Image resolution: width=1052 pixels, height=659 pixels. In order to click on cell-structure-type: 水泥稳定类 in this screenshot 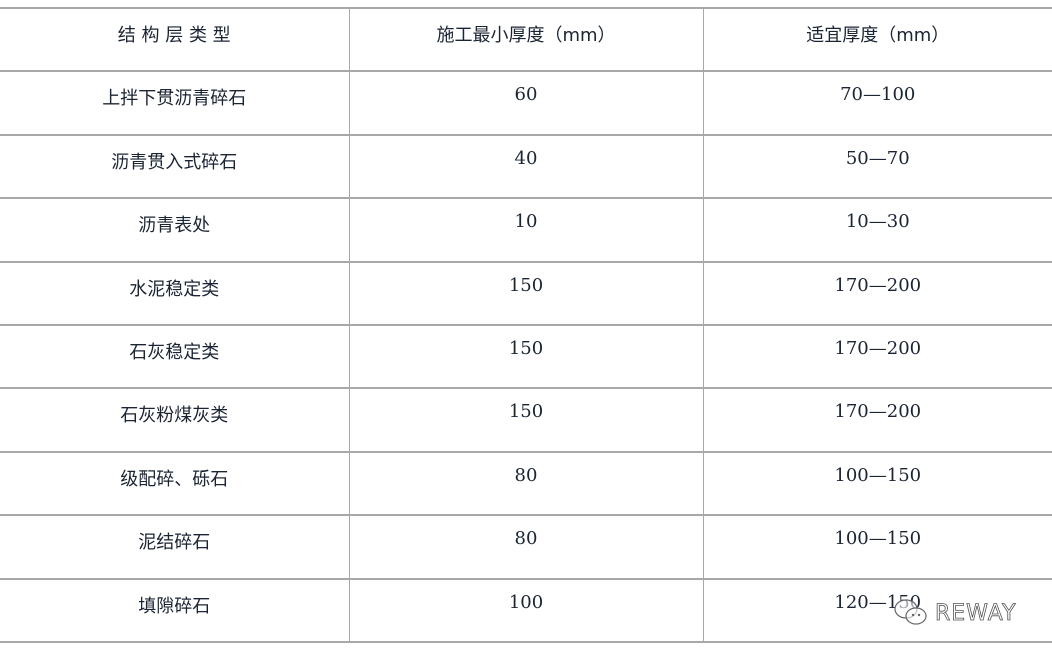, I will do `click(174, 293)`.